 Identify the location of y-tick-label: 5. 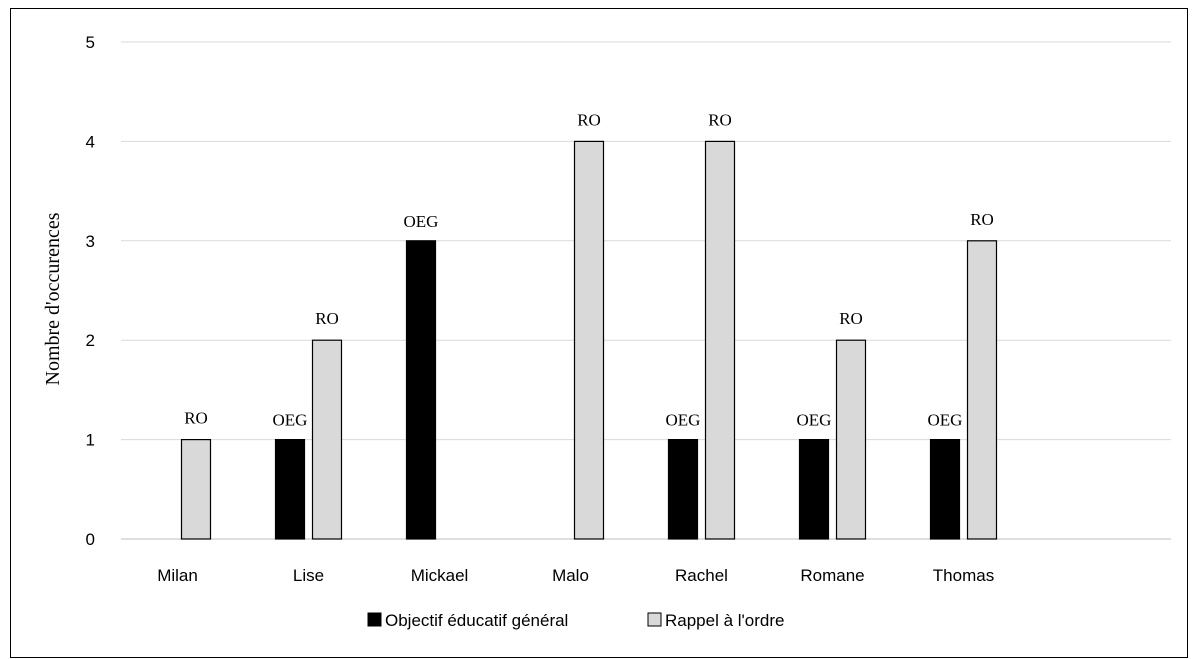
(90, 42).